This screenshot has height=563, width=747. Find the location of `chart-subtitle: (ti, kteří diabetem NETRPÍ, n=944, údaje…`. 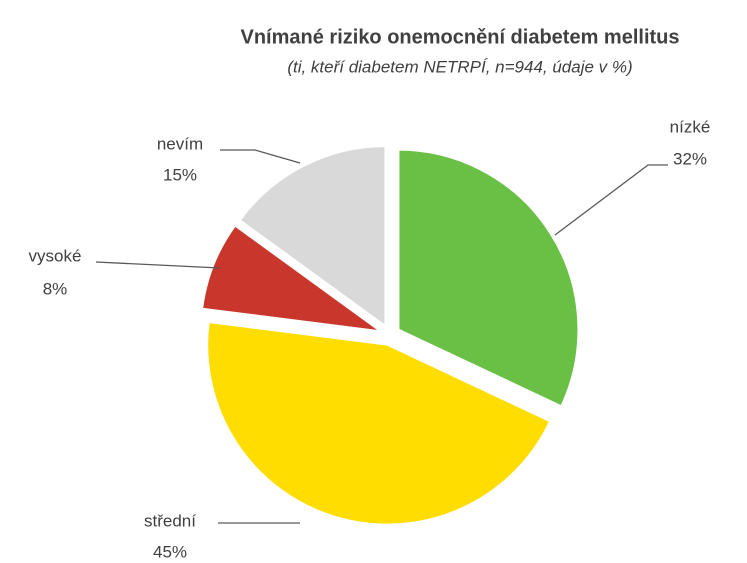

chart-subtitle: (ti, kteří diabetem NETRPÍ, n=944, údaje… is located at coordinates (459, 66).